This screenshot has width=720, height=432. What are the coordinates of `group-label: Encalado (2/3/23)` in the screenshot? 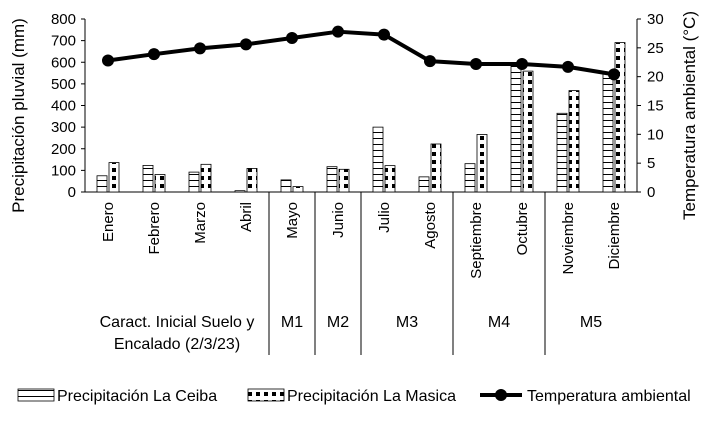 It's located at (177, 344).